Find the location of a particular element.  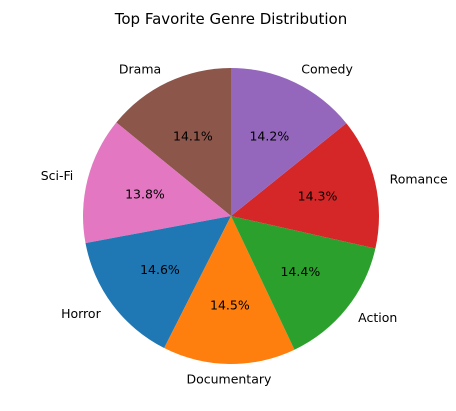

pie-slice-horror is located at coordinates (158, 282).